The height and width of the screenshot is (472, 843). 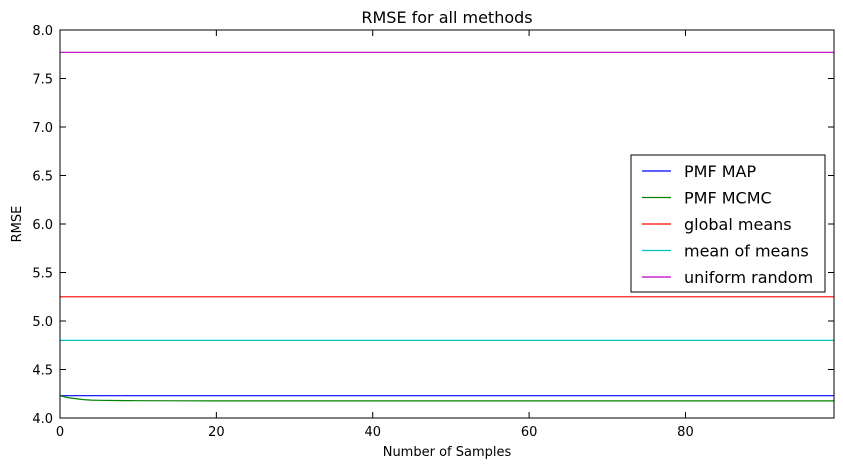 I want to click on y-tick-label: 4.5, so click(x=42, y=371).